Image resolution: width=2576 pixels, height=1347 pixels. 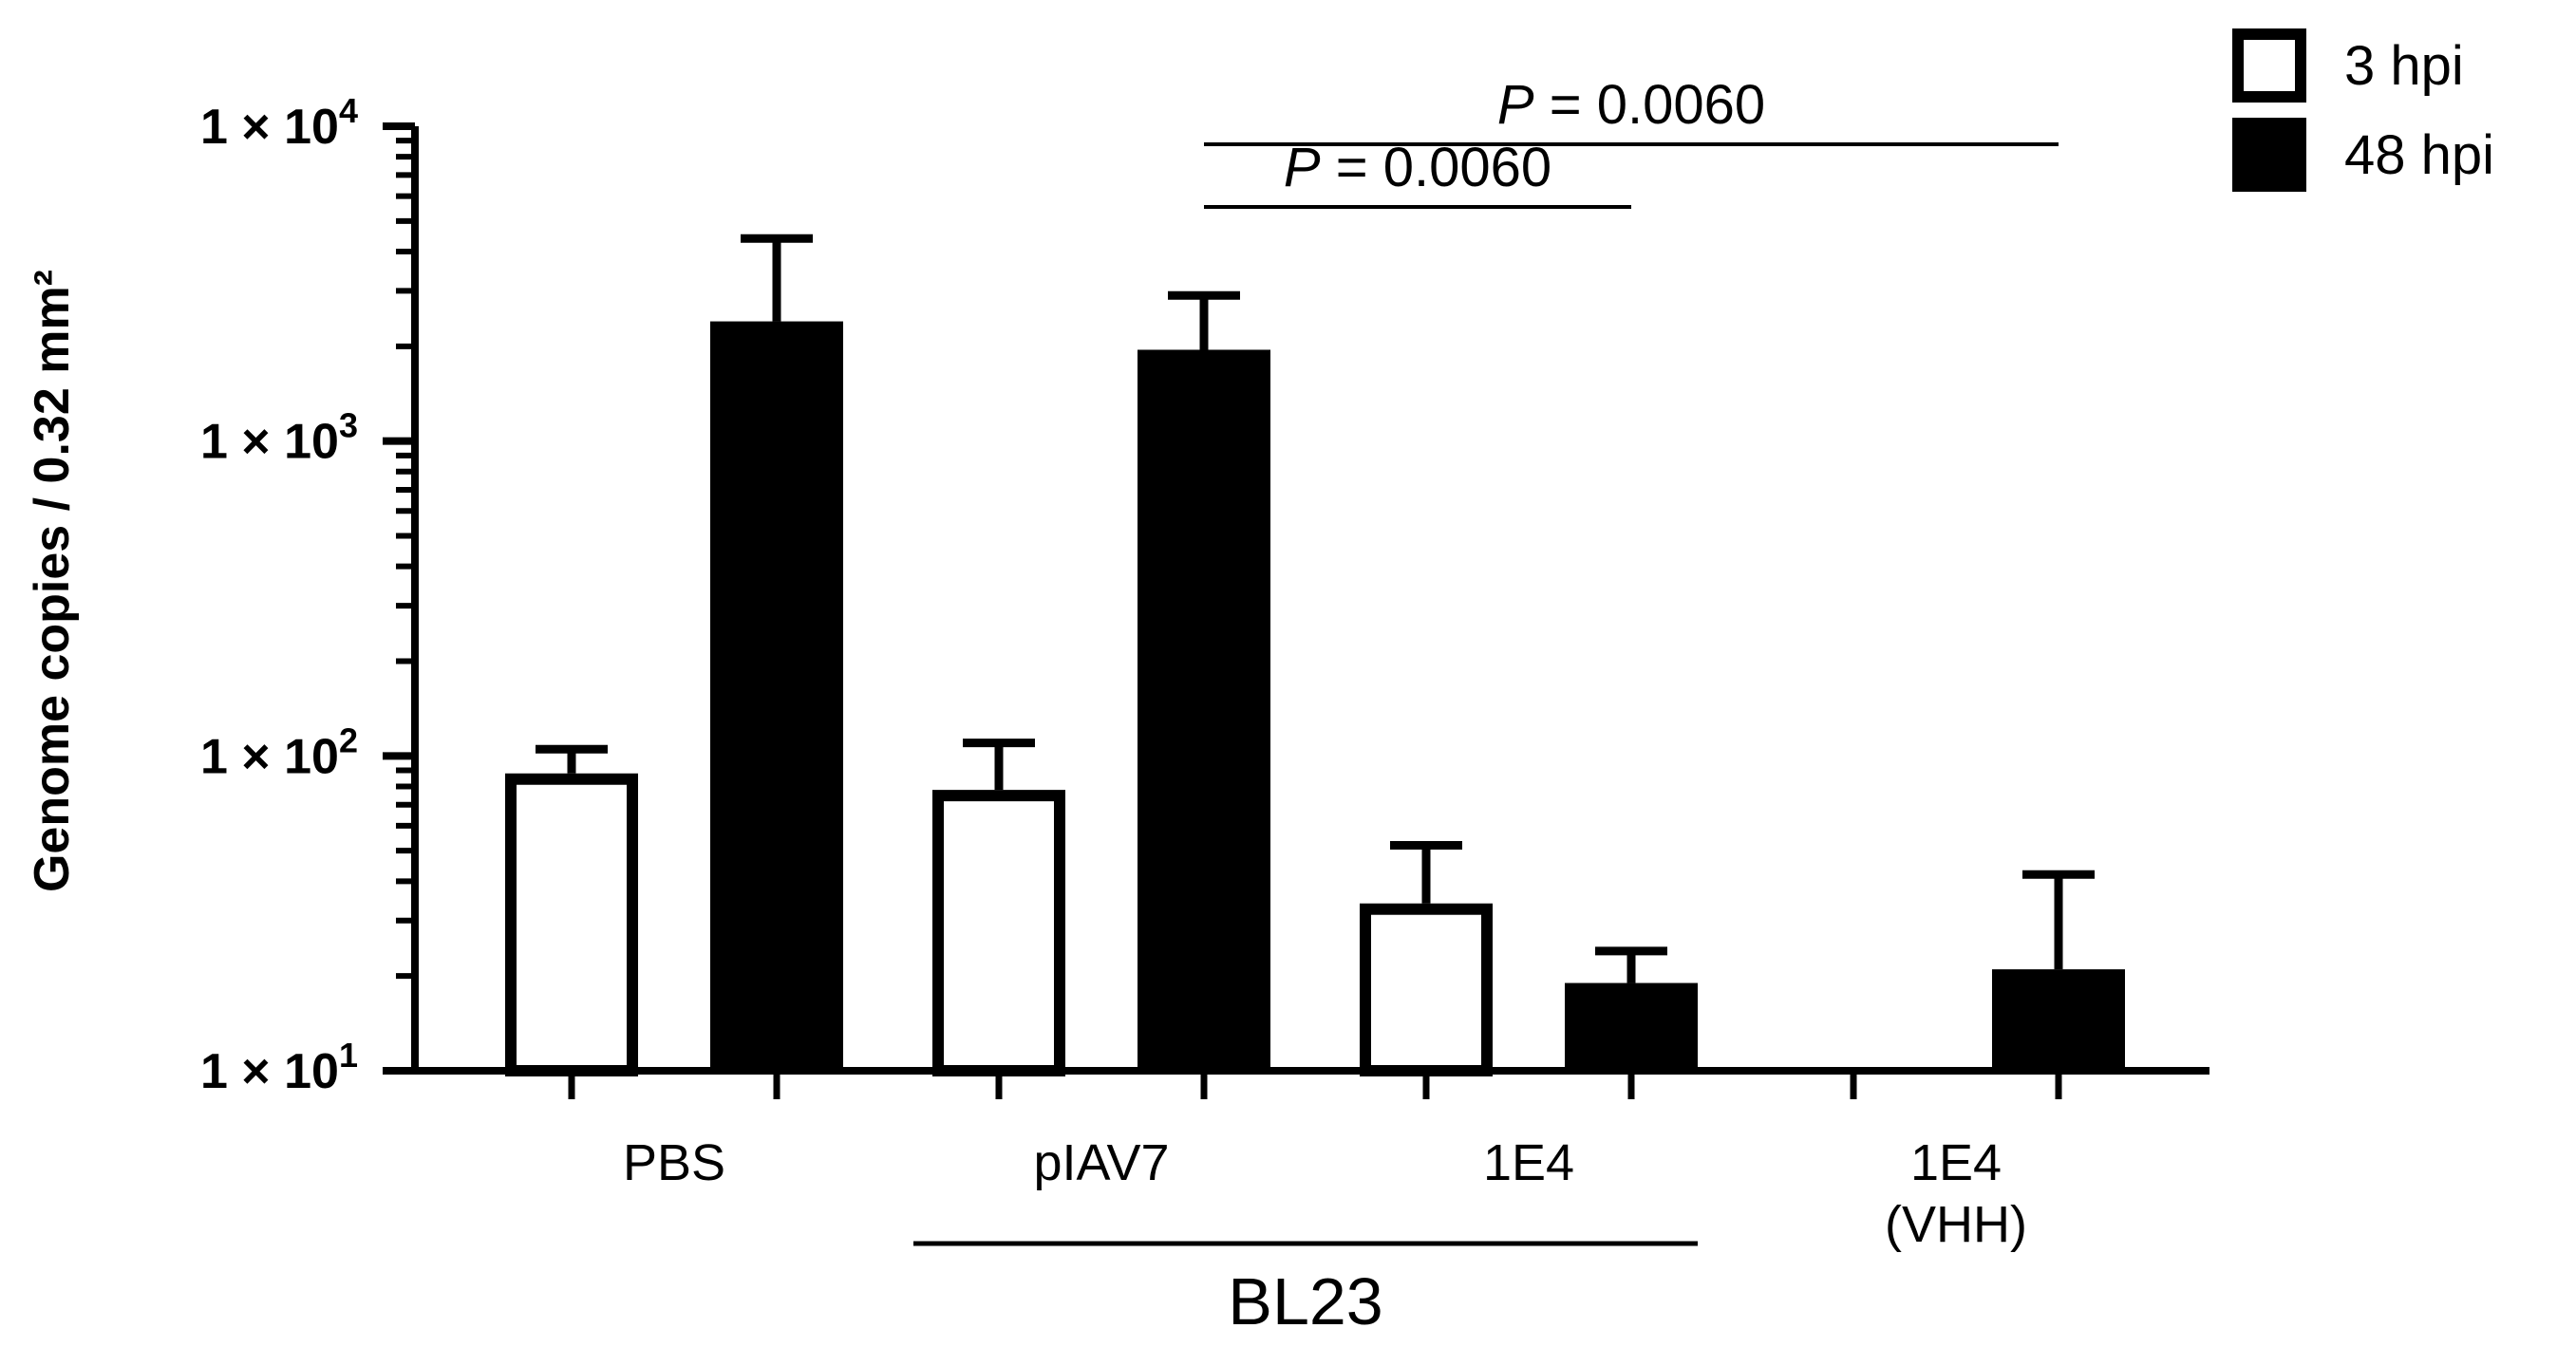 What do you see at coordinates (2404, 66) in the screenshot?
I see `legend-label: 3 hpi` at bounding box center [2404, 66].